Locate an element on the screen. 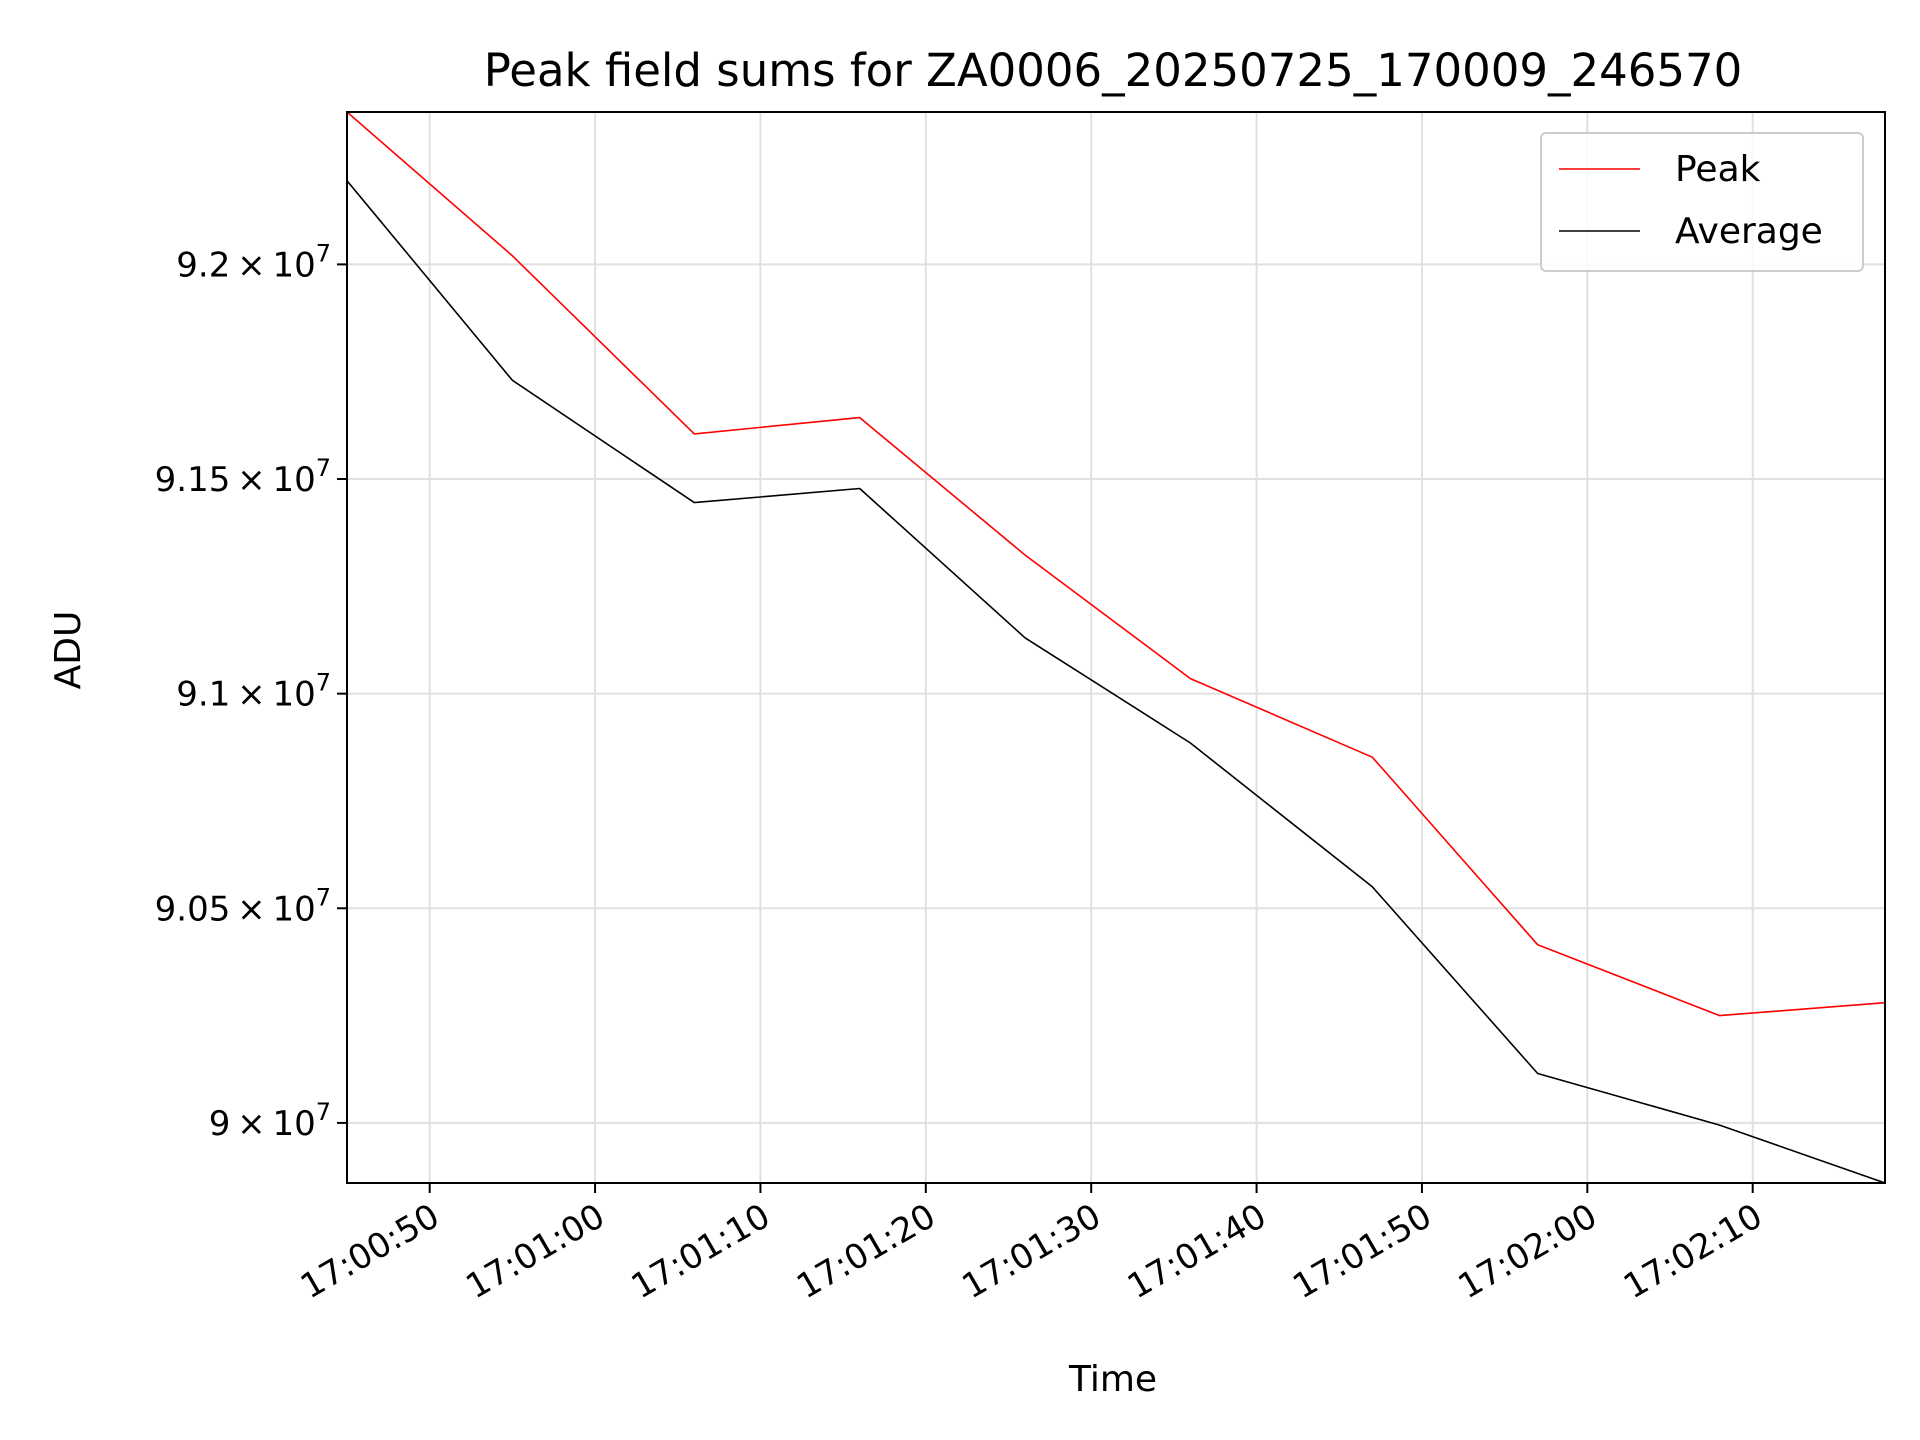 The image size is (1920, 1440). y-tick-mantissa: 9.05 is located at coordinates (193, 909).